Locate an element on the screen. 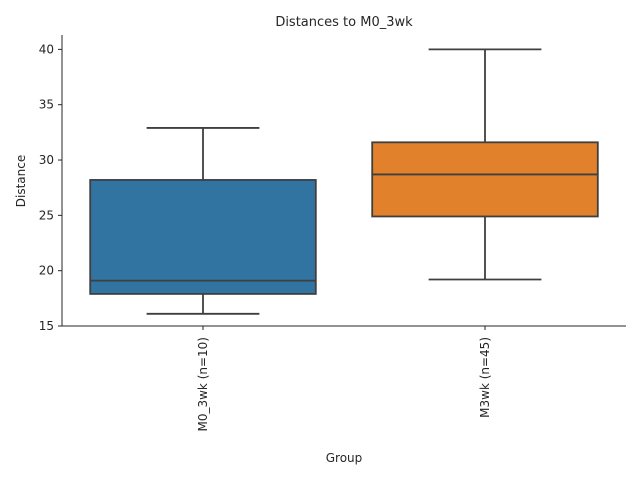 Image resolution: width=640 pixels, height=480 pixels. y-tick-label: 30 is located at coordinates (46, 160).